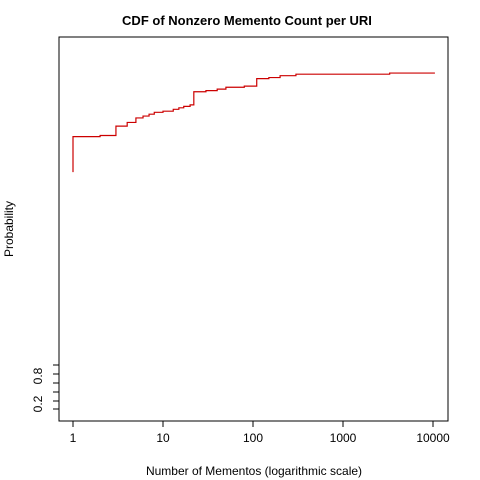 This screenshot has height=480, width=480. Describe the element at coordinates (163, 438) in the screenshot. I see `x-tick-label: 10` at that location.